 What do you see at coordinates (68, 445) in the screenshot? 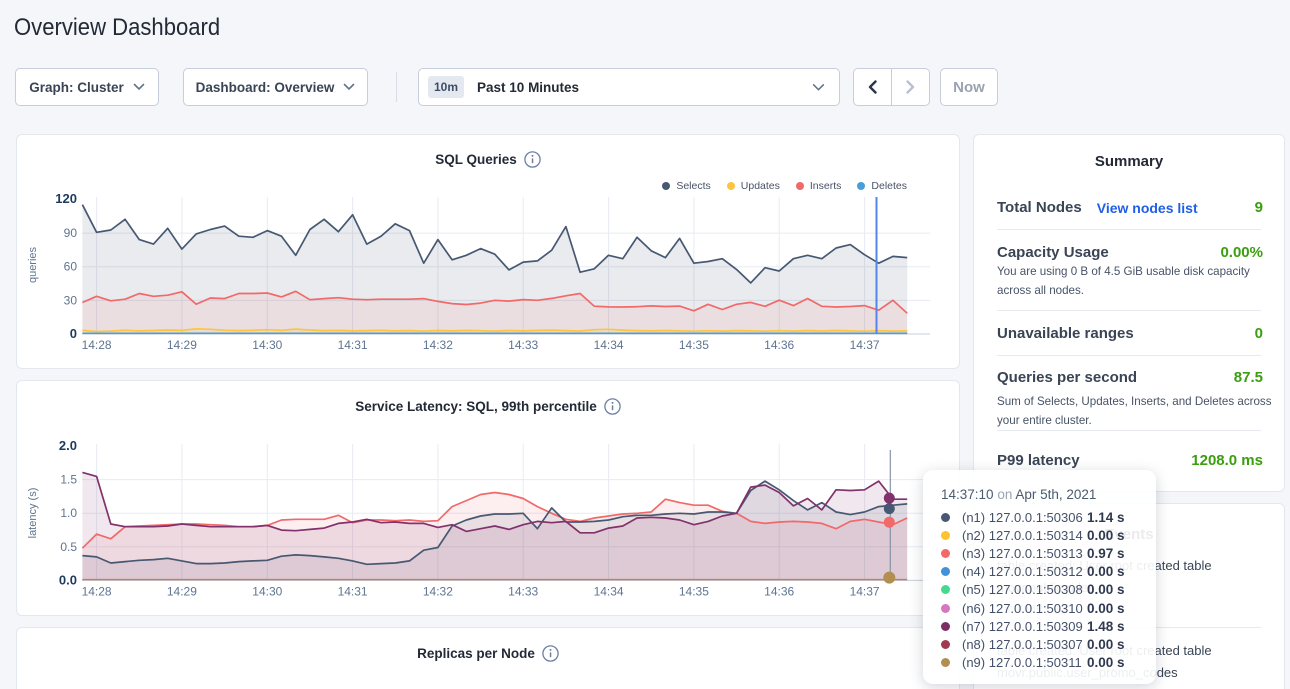
I see `svg-text: 2.0` at bounding box center [68, 445].